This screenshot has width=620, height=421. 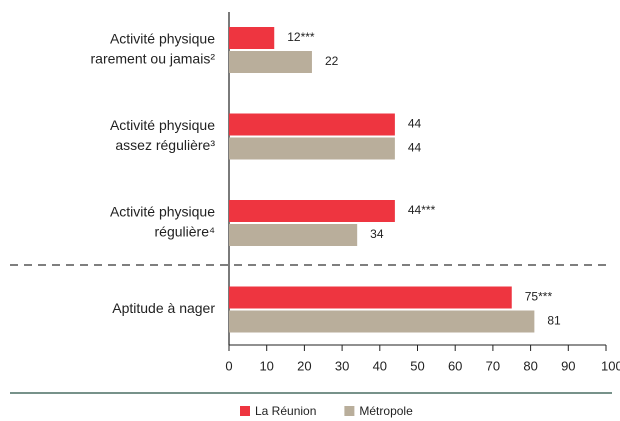 I want to click on x-tick-label: 90, so click(x=568, y=365).